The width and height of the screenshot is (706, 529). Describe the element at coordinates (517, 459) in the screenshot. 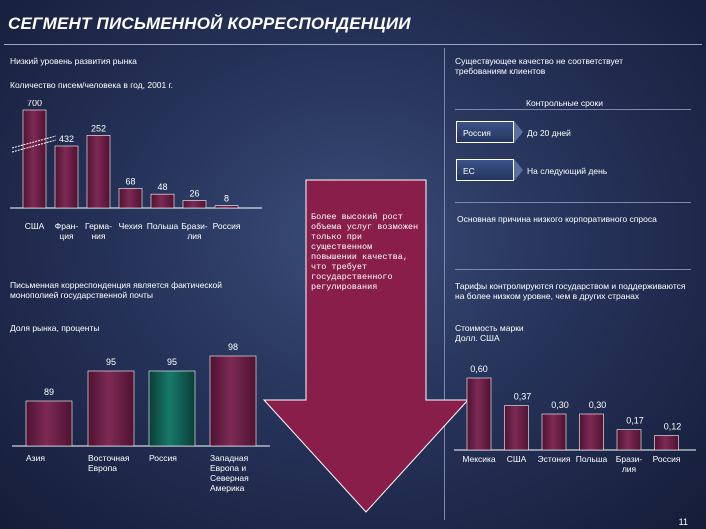

I see `stamp-category-label: США` at that location.